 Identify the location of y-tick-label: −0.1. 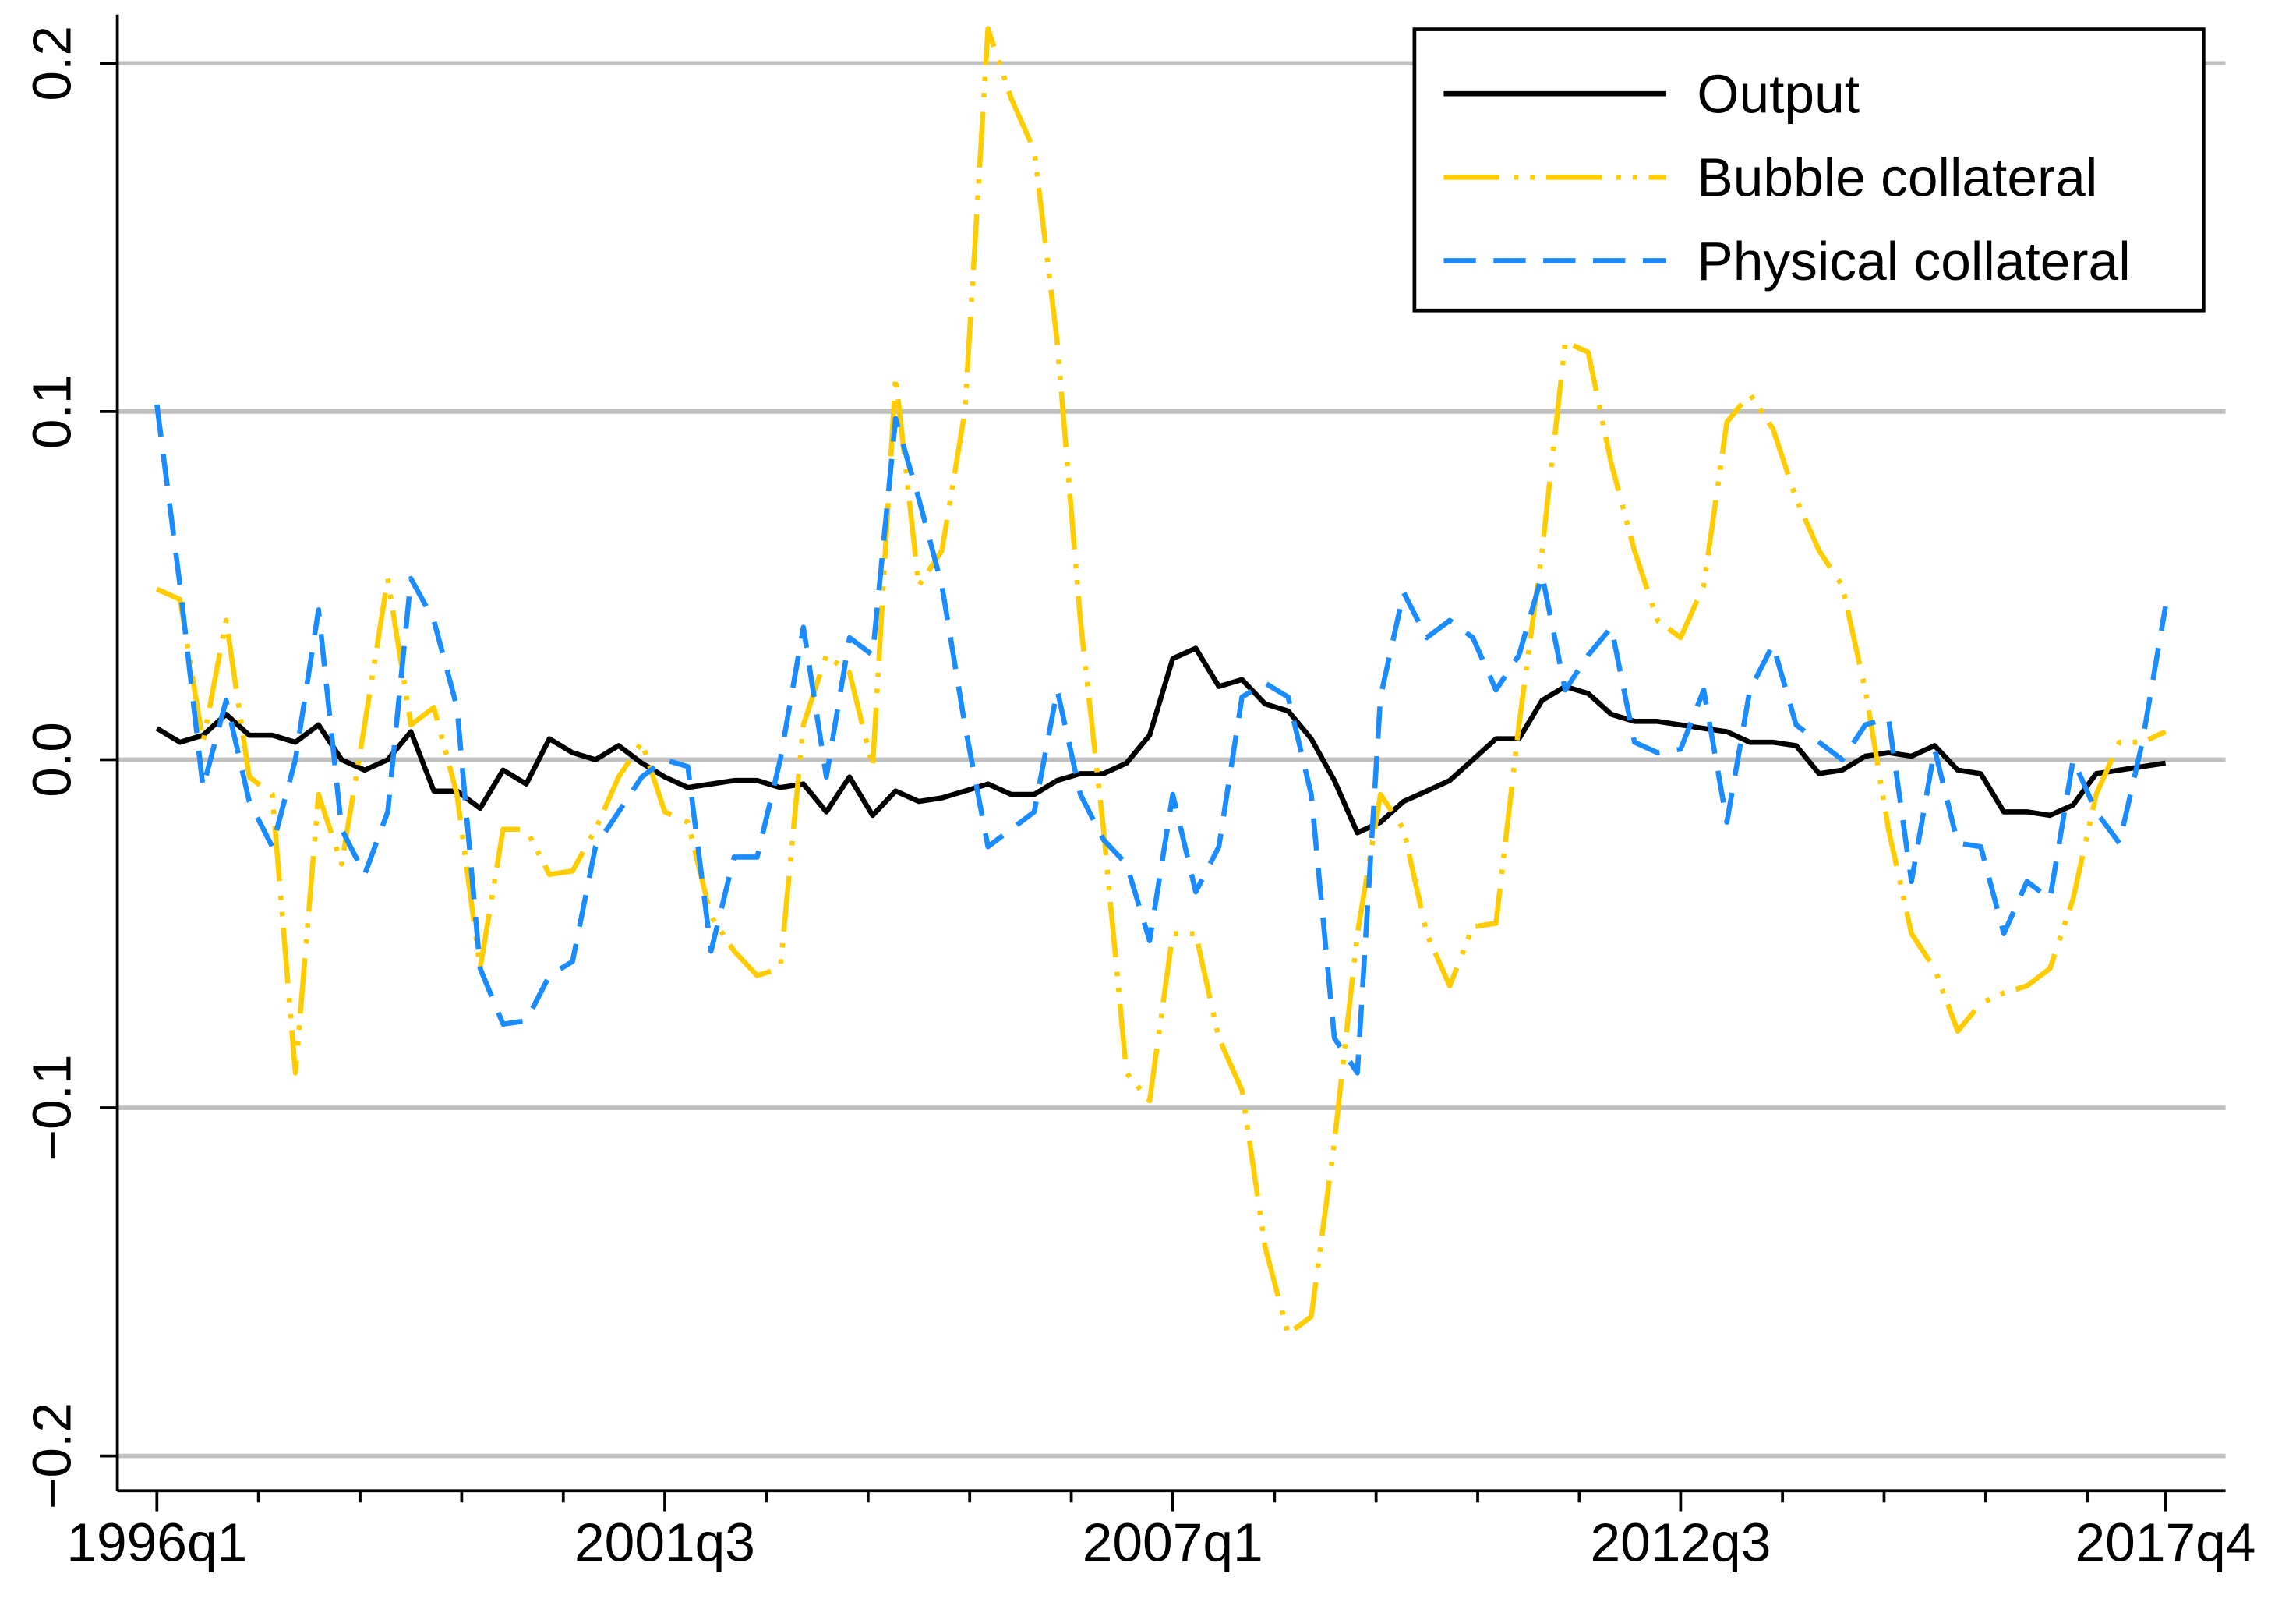
(51, 1107).